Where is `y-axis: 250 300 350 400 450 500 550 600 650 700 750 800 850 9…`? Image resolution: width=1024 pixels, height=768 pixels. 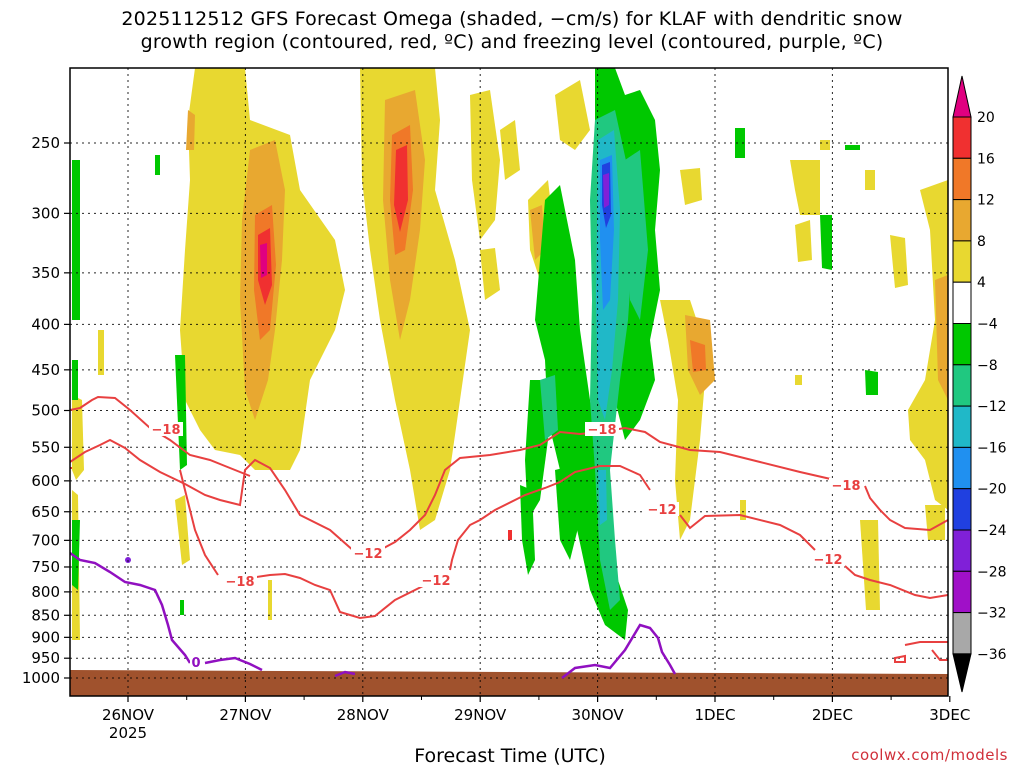
y-axis: 250 300 350 400 450 500 550 600 650 700 750 800 850 9… is located at coordinates (46, 410).